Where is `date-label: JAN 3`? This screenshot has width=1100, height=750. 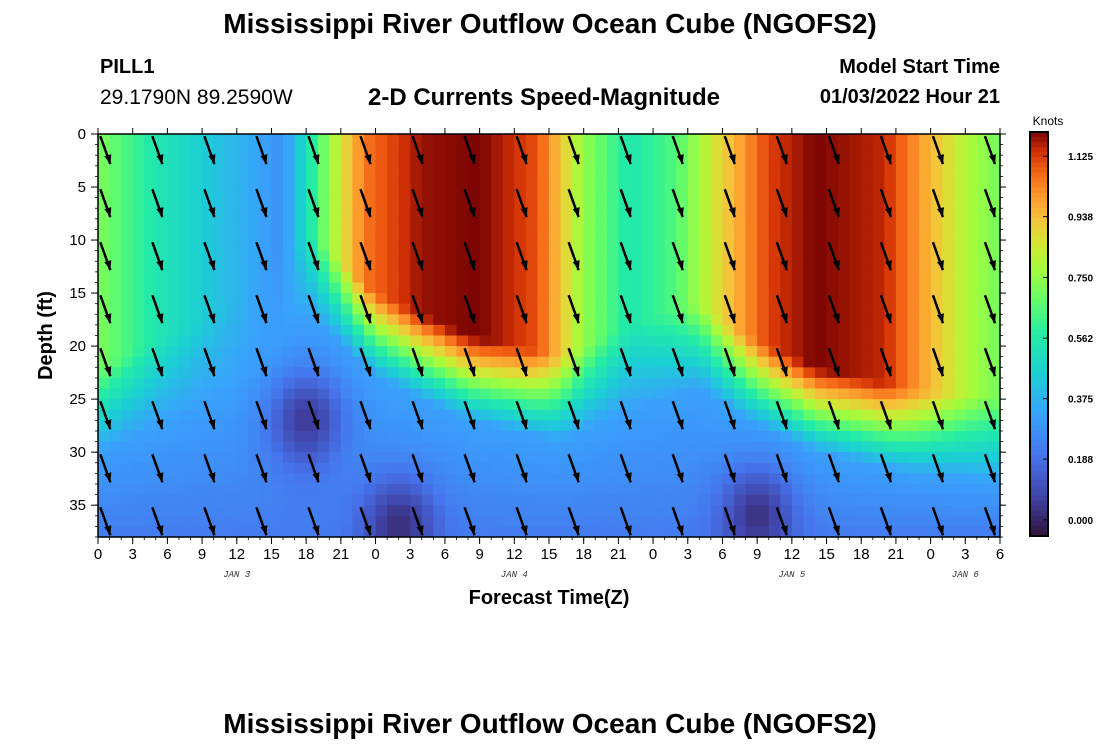
date-label: JAN 3 is located at coordinates (237, 575).